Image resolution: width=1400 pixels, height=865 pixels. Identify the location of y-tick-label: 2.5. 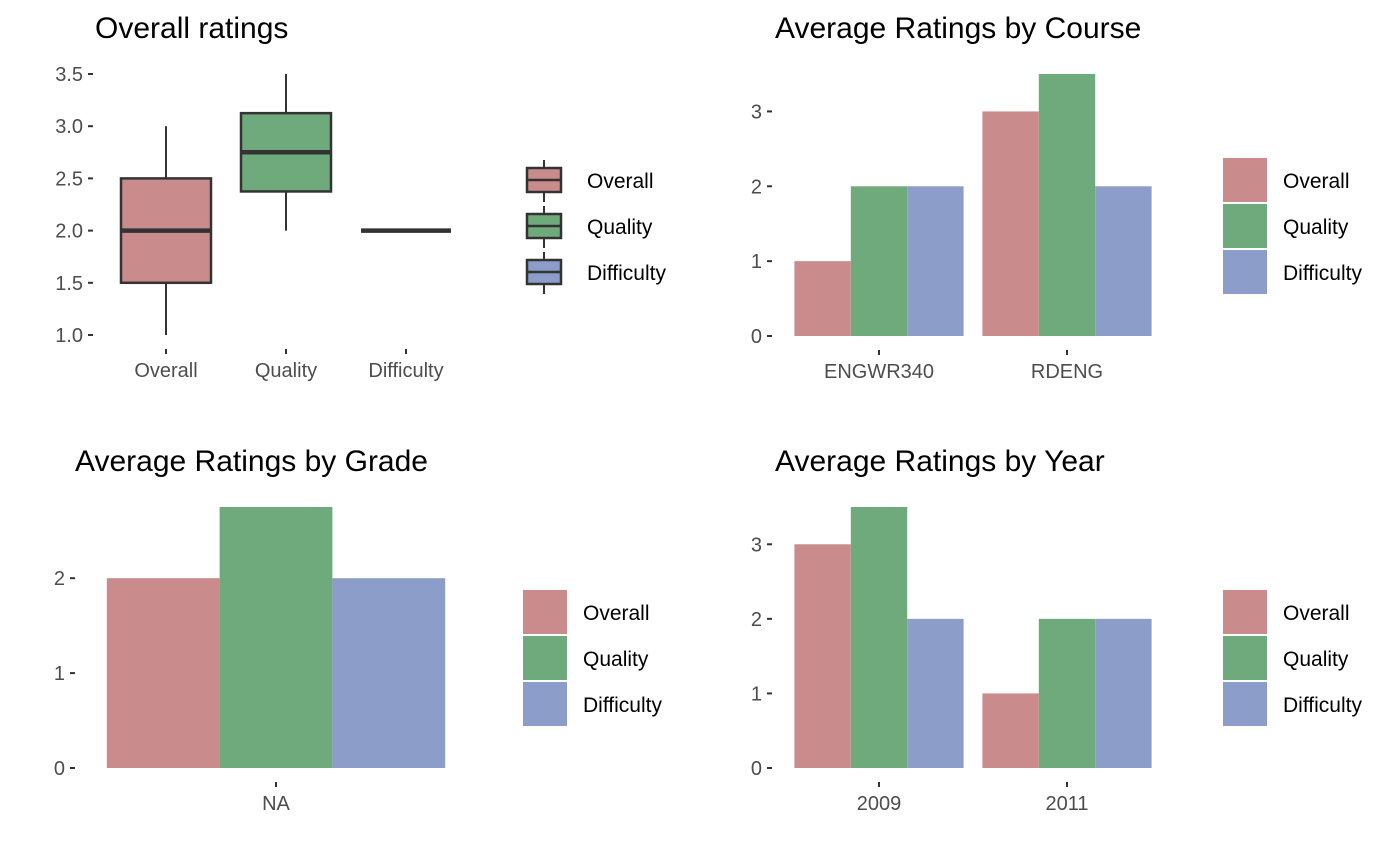
(69, 179).